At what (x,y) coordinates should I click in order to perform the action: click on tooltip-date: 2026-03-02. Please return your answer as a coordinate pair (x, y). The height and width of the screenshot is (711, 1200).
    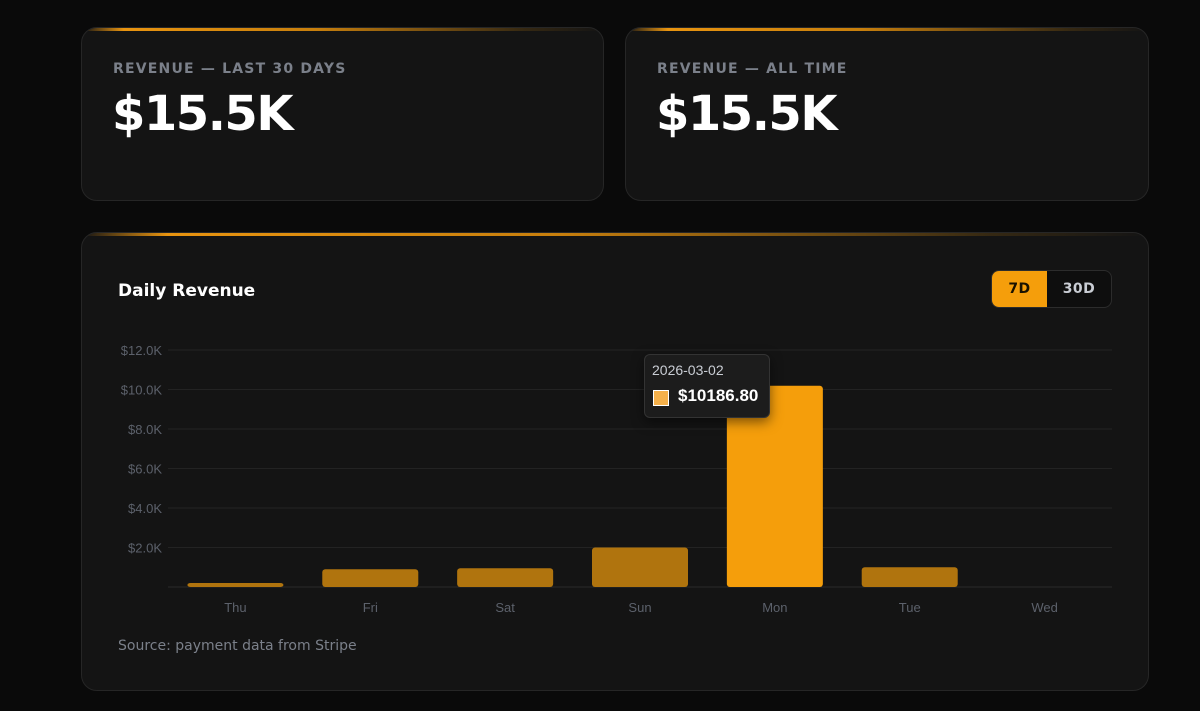
    Looking at the image, I should click on (688, 370).